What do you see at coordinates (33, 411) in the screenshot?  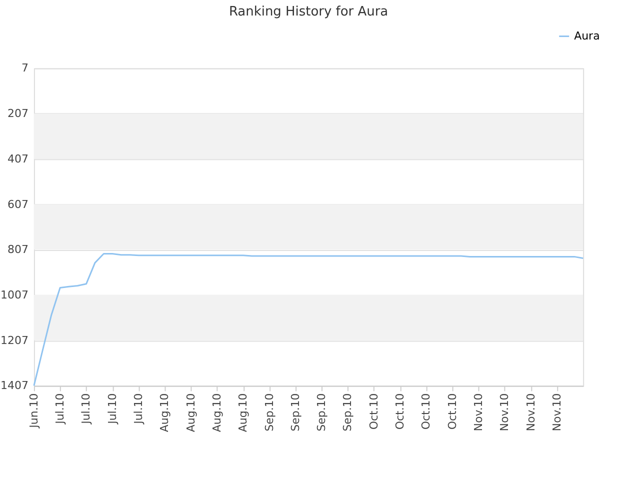 I see `x-tick-label: Jun.10` at bounding box center [33, 411].